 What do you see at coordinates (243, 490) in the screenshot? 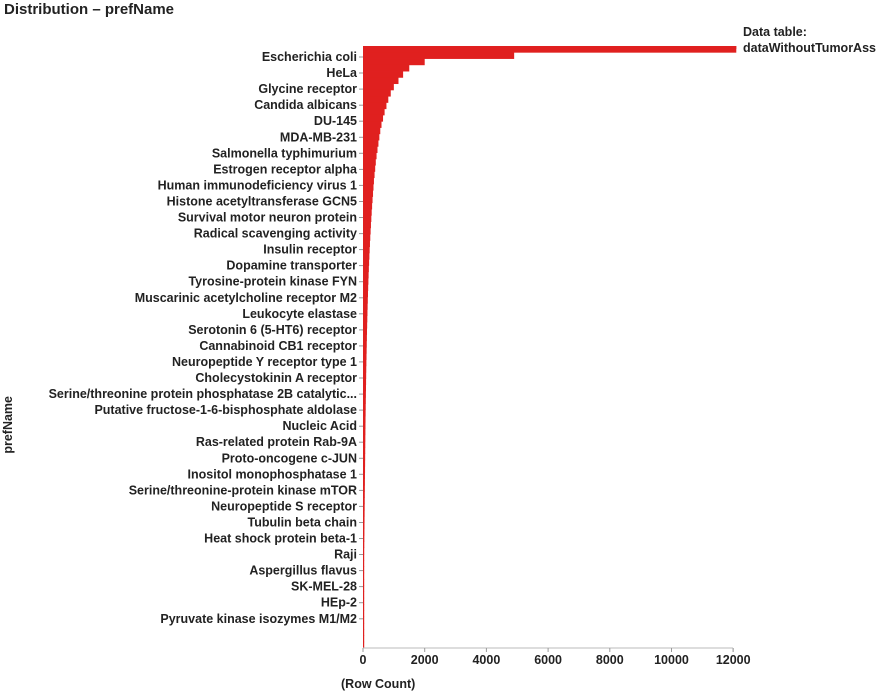
I see `category-label: Serine/threonine-protein kinase mTOR` at bounding box center [243, 490].